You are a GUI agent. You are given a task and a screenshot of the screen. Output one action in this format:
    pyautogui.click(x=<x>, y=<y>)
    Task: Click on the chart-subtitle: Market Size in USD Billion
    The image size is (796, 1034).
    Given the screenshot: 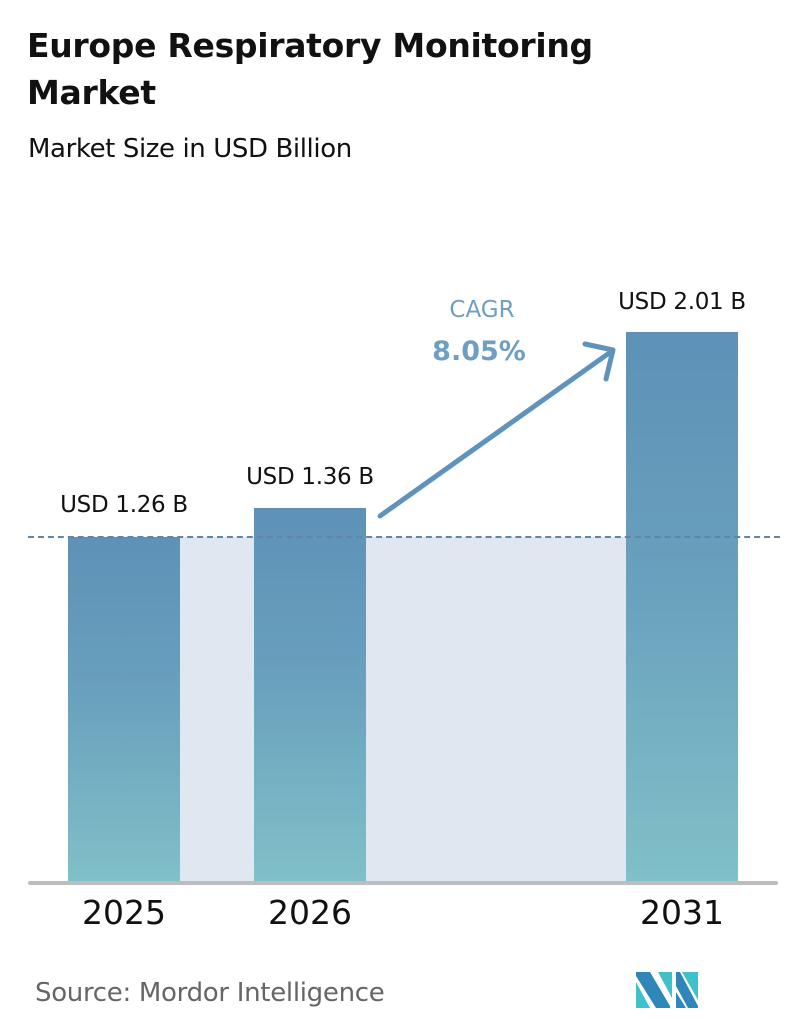 What is the action you would take?
    pyautogui.click(x=190, y=149)
    